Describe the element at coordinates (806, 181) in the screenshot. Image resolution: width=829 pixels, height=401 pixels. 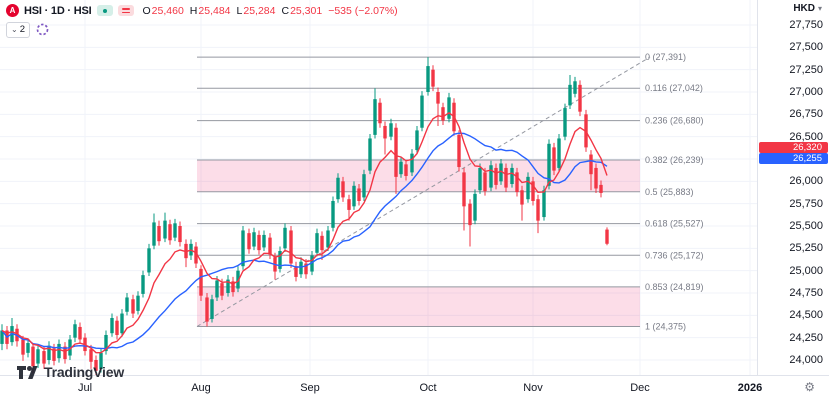
I see `price-tick-label: 26,000` at that location.